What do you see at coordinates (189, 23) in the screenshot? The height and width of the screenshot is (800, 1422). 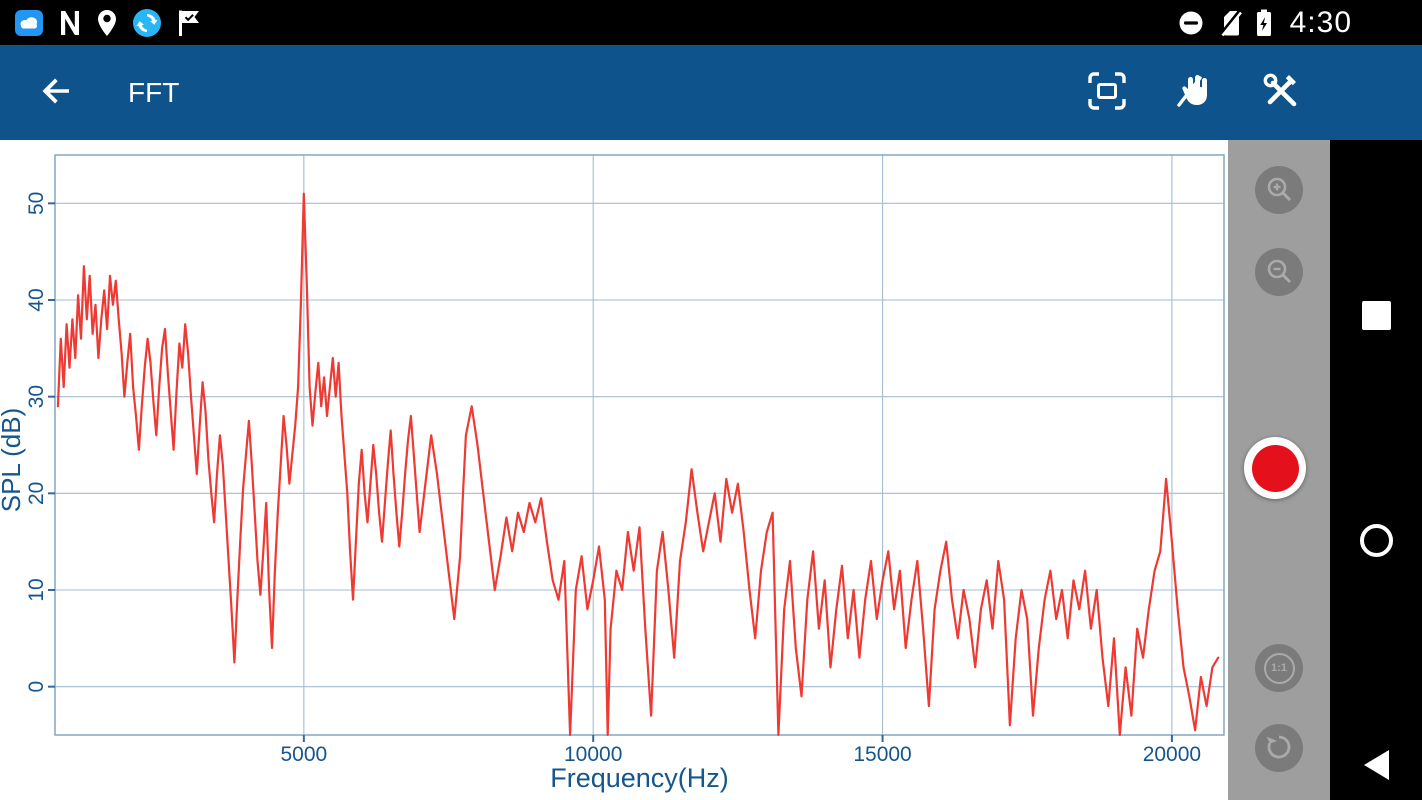 I see `check-flag-icon` at bounding box center [189, 23].